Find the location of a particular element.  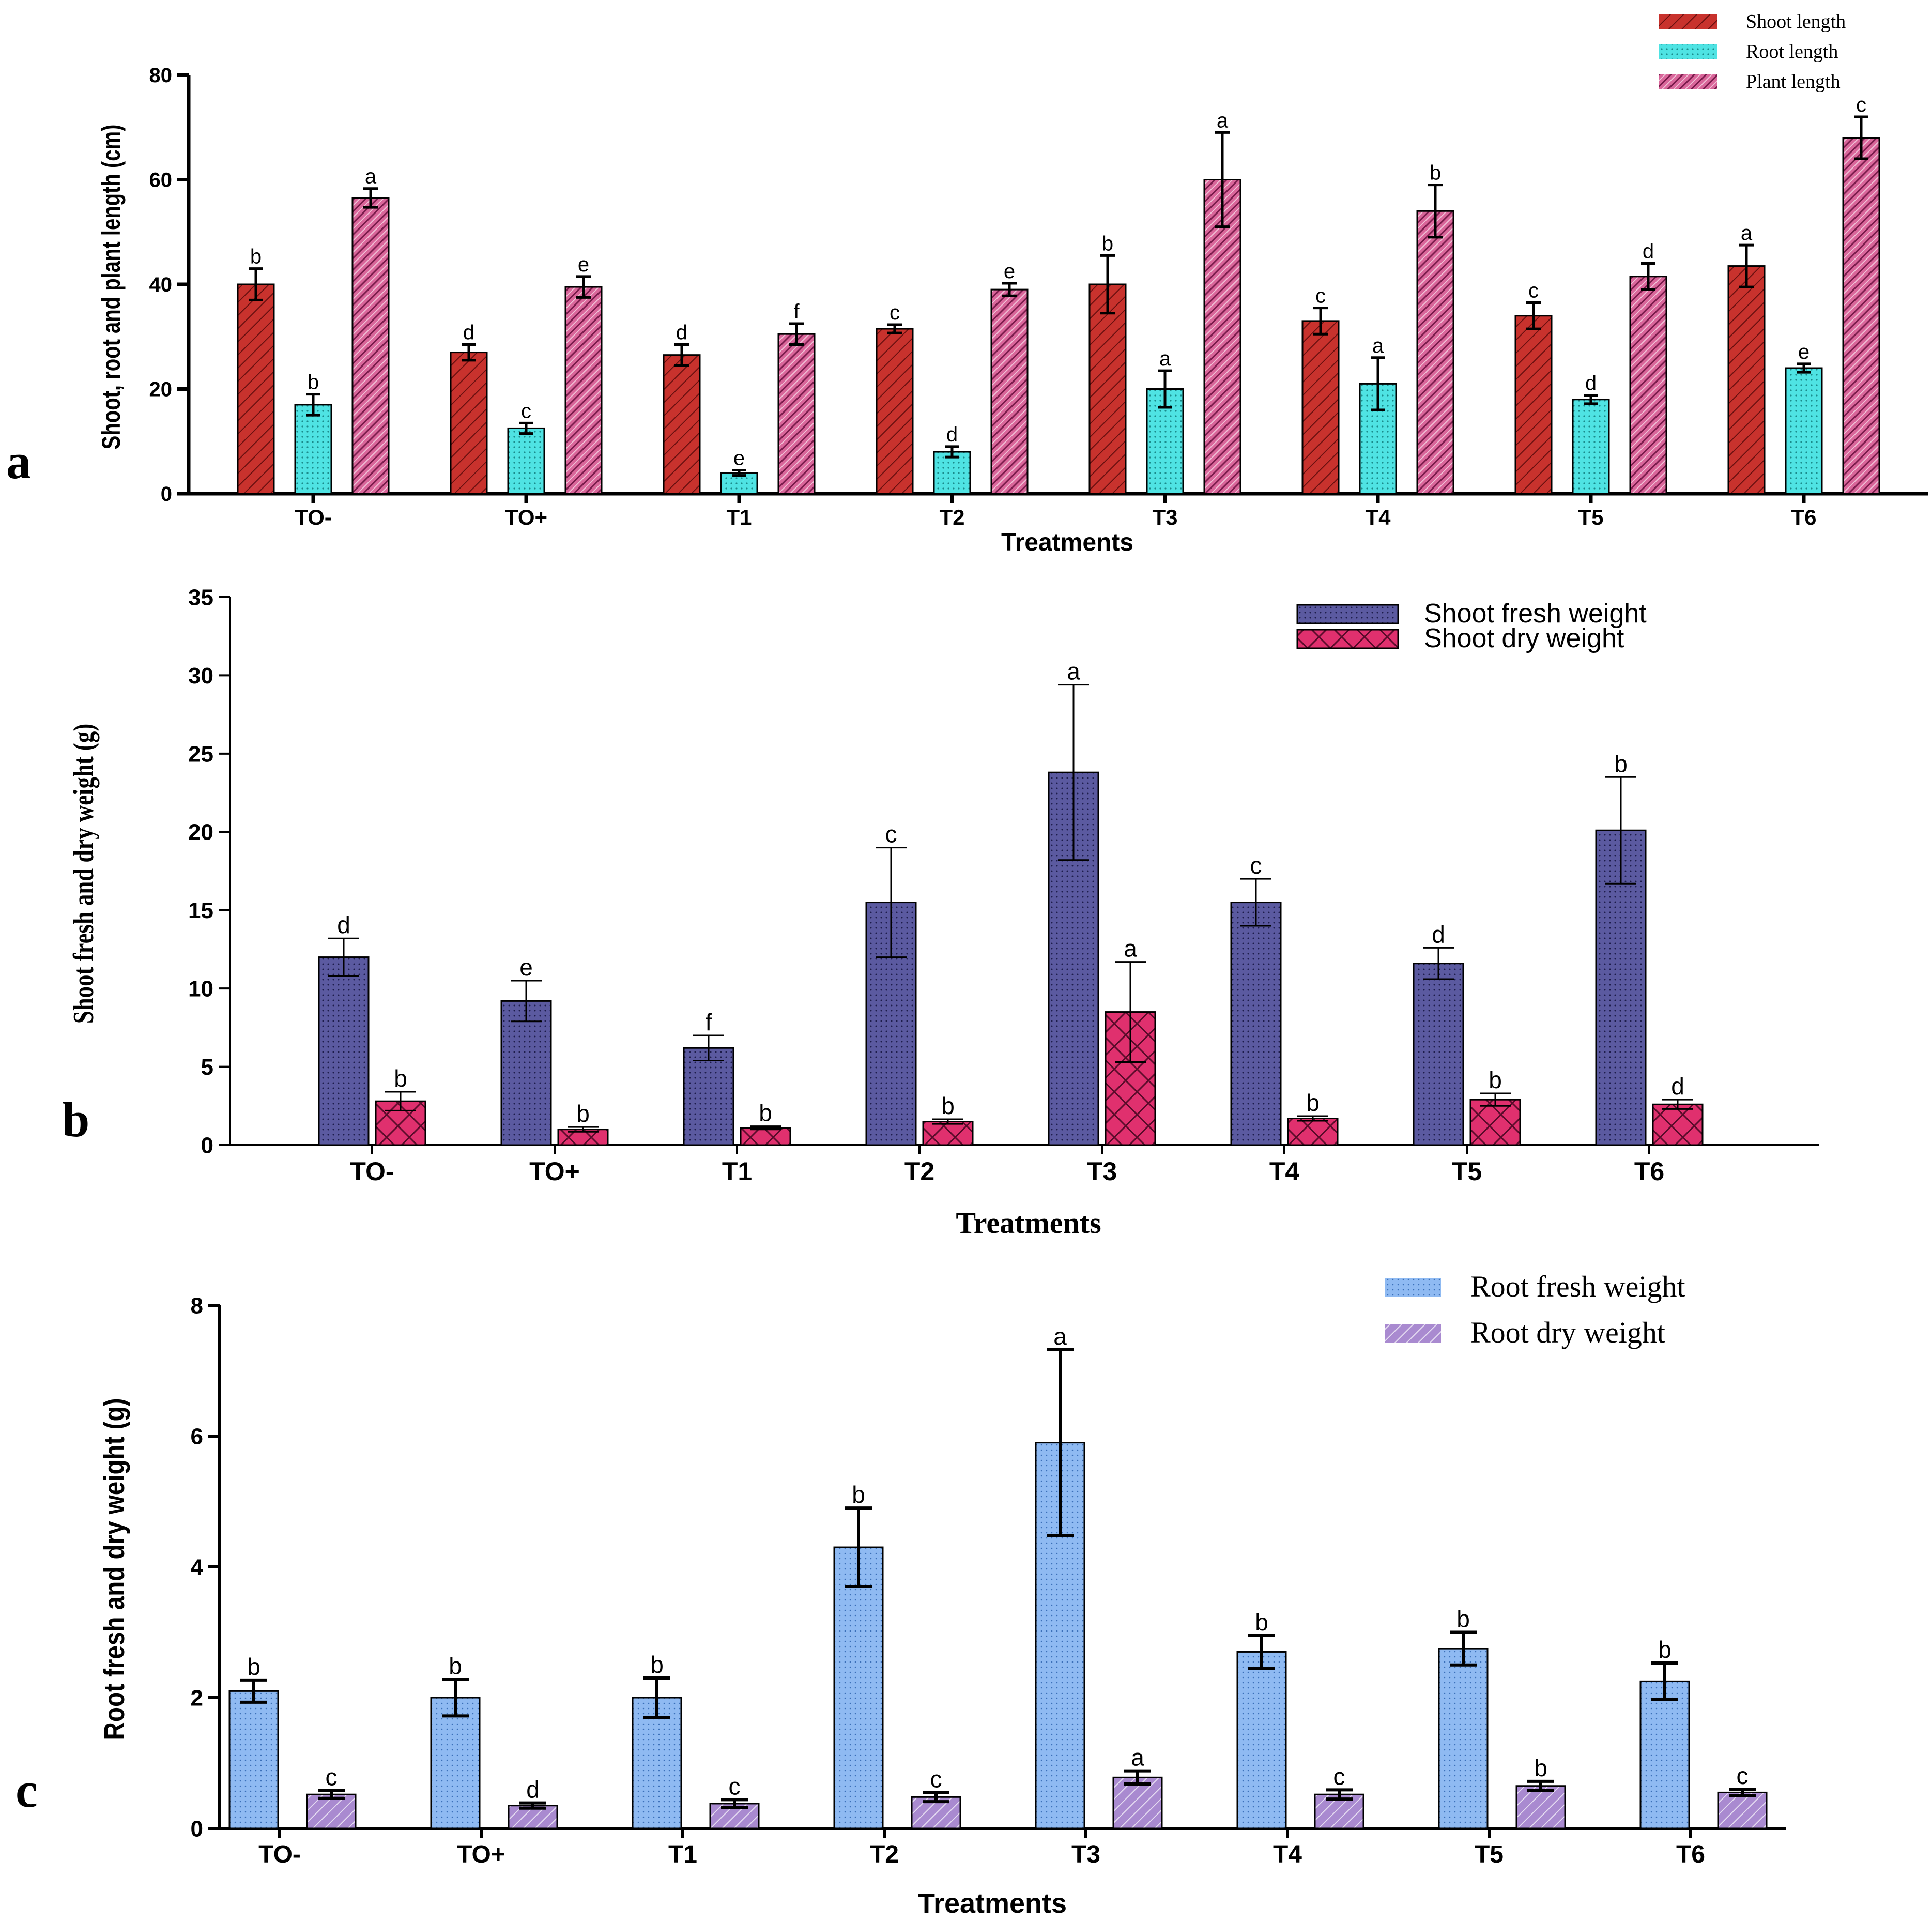

panel-c-significance-letter: d is located at coordinates (533, 1790).